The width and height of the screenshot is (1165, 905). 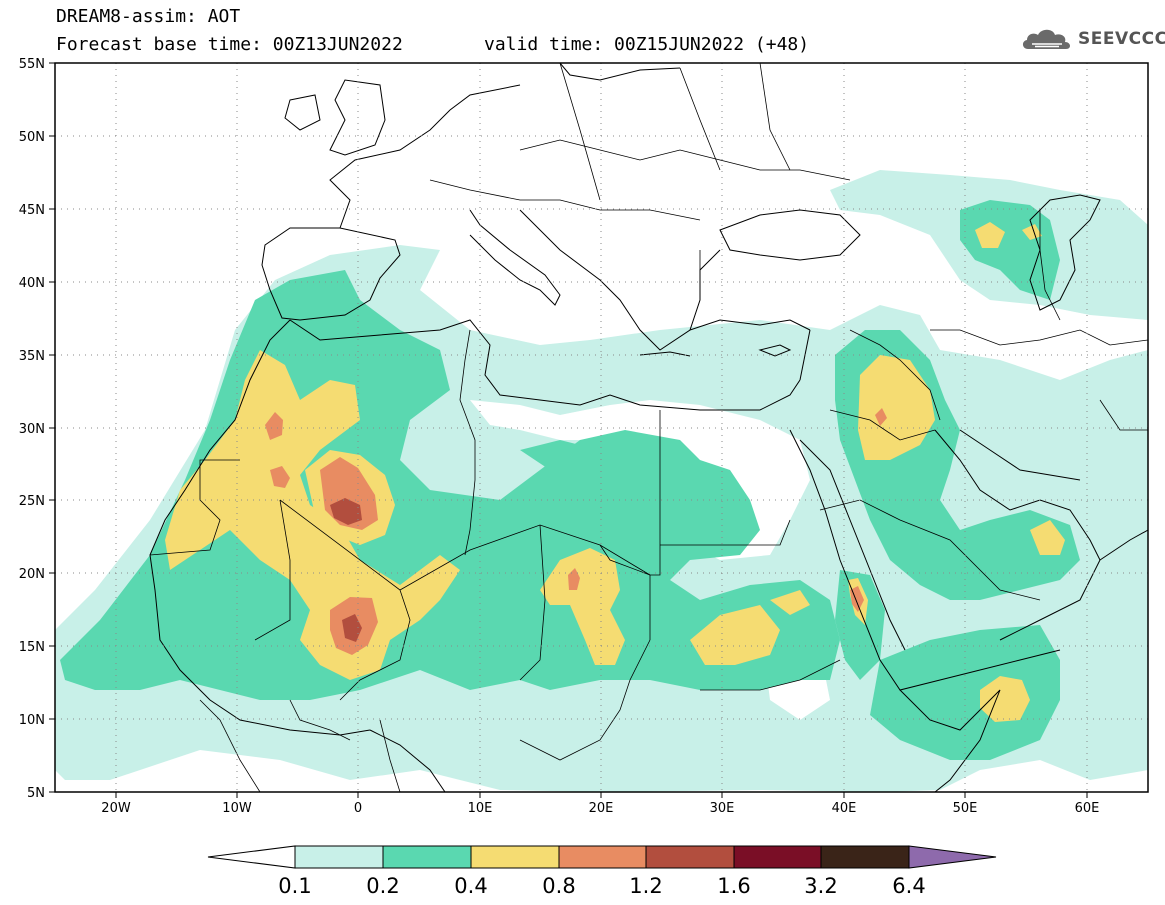 What do you see at coordinates (229, 44) in the screenshot?
I see `base-time: Forecast base time: 00Z13JUN2022` at bounding box center [229, 44].